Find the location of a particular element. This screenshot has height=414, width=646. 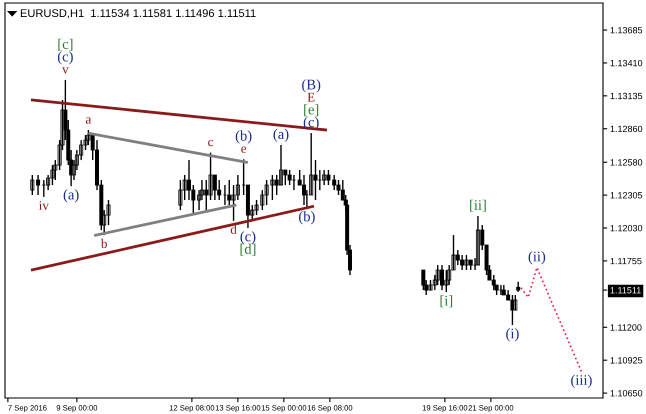

chart-title: EURUSD,H1 1.11534 1.11581 1.11496 1.11511 is located at coordinates (138, 13).